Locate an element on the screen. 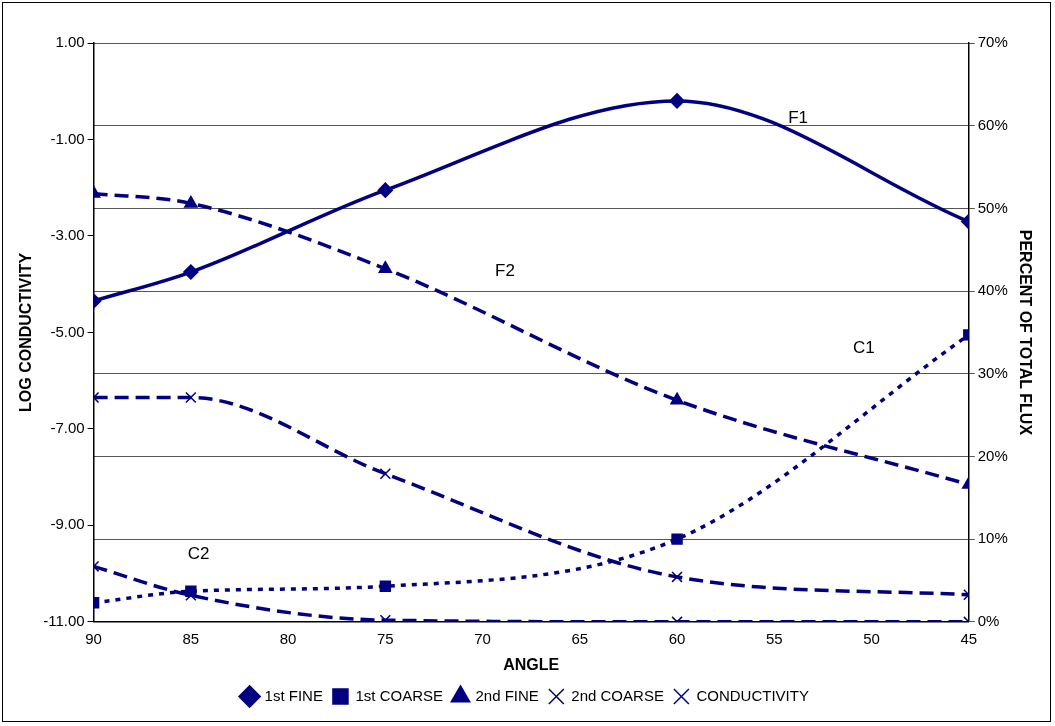 The image size is (1055, 726). legend-label: 1st COARSE is located at coordinates (399, 695).